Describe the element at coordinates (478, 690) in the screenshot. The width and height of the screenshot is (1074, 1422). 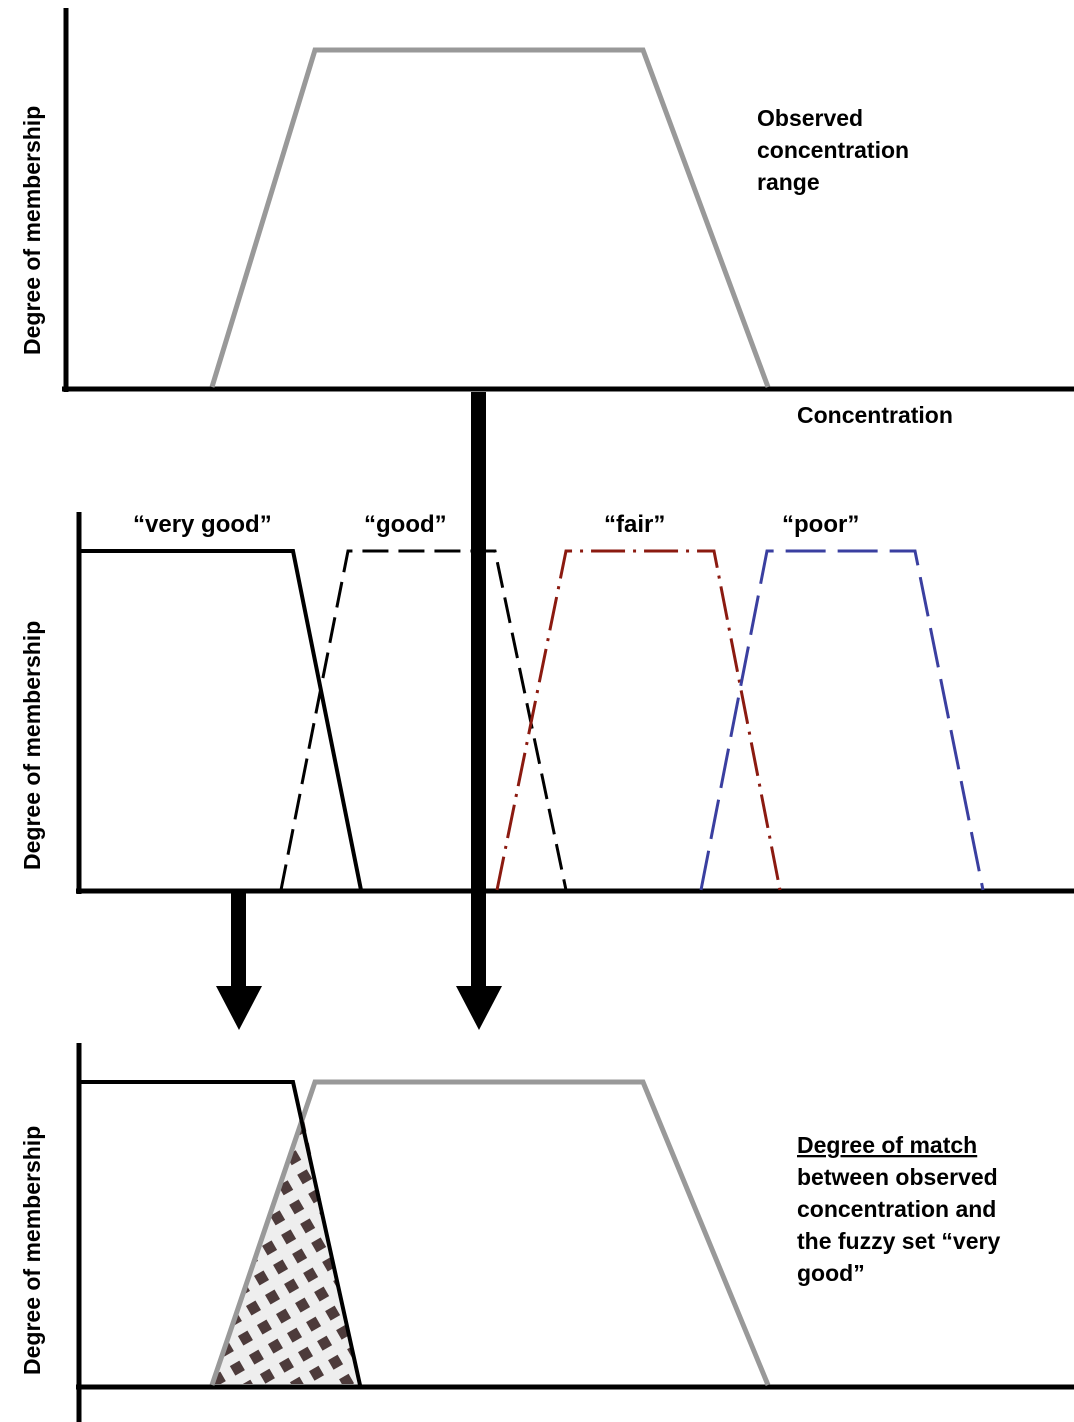
I see `observed-arrow-shaft` at that location.